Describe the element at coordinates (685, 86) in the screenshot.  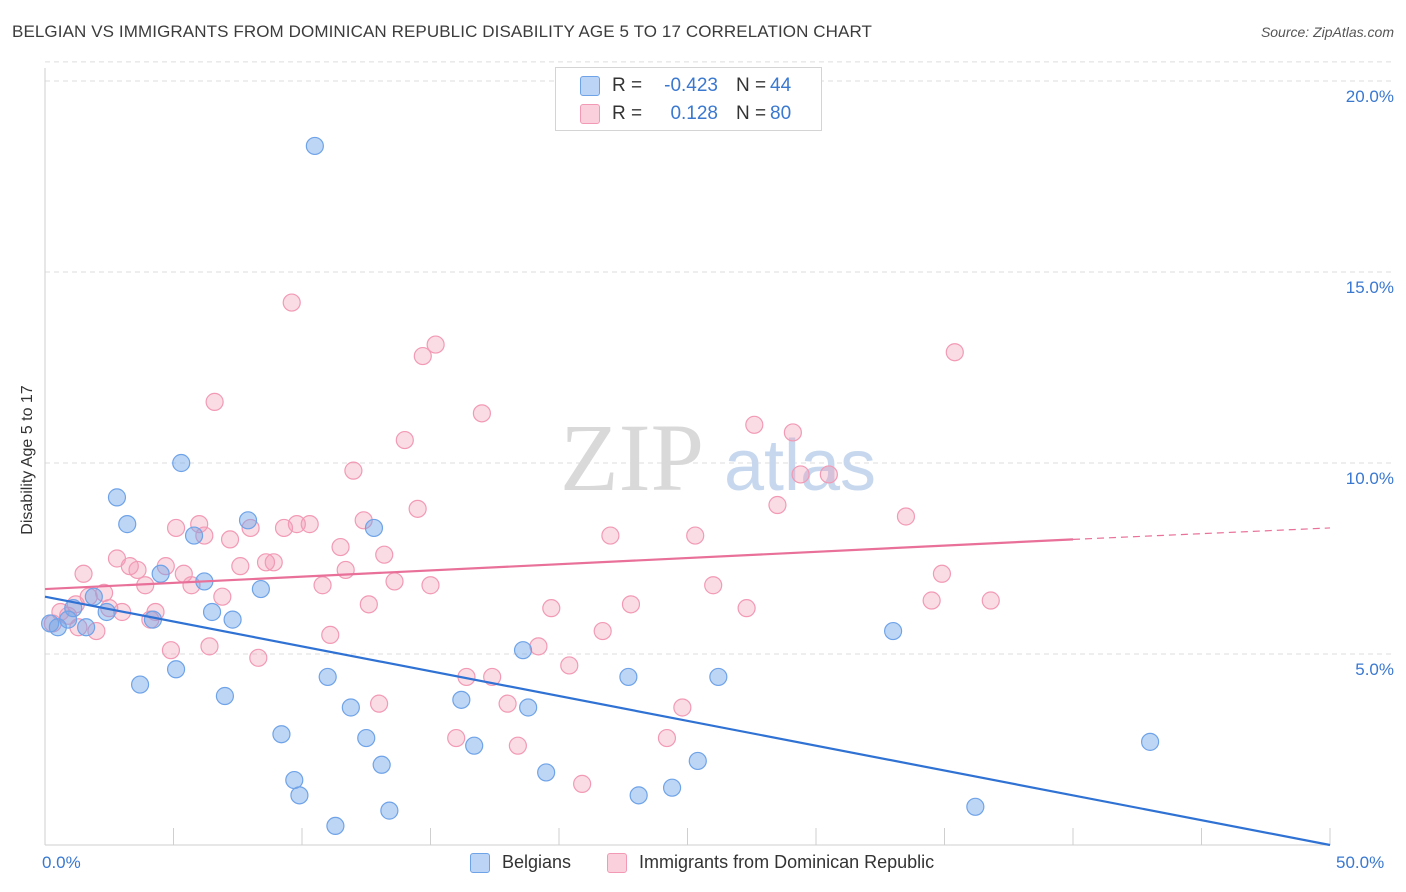
I see `legend-row-belgians: R = -0.423 N = 44` at that location.